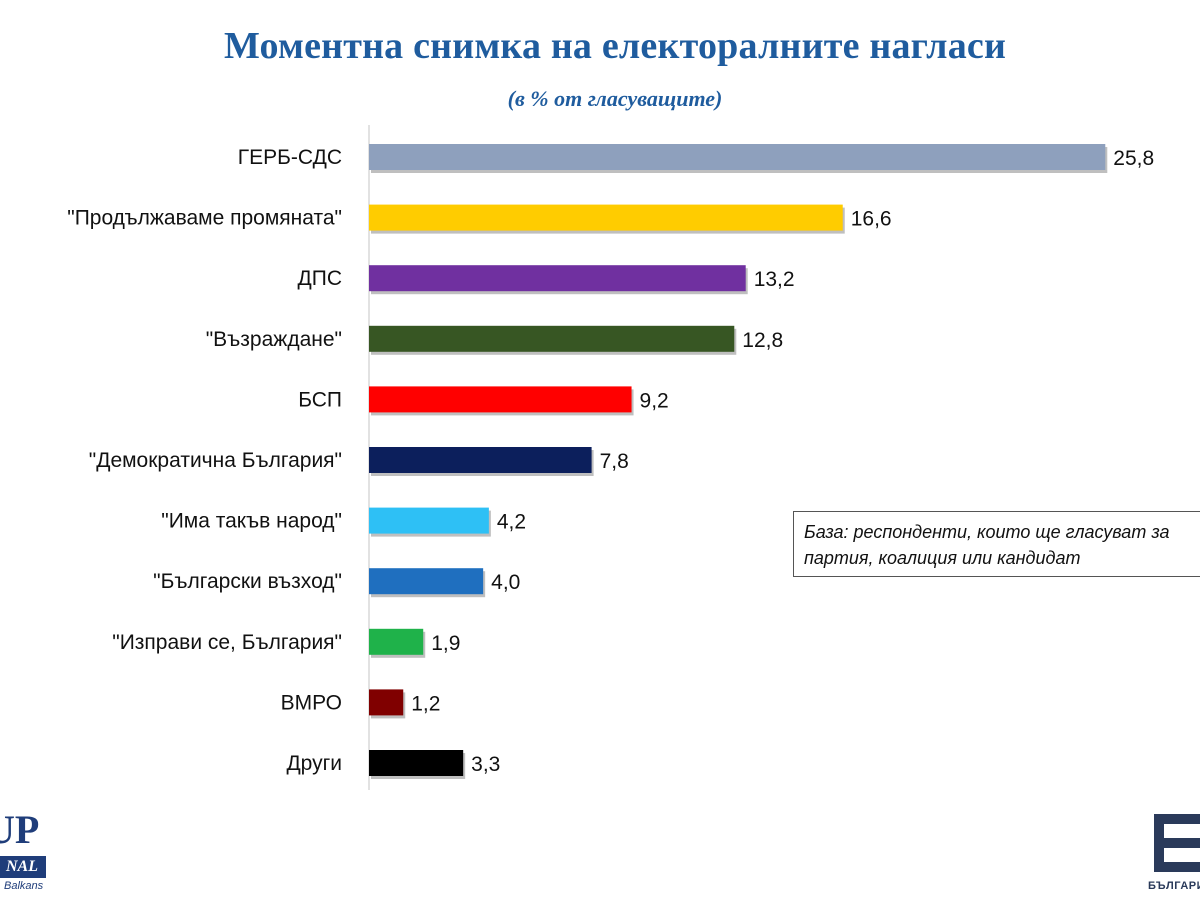 This screenshot has height=900, width=1200. What do you see at coordinates (247, 581) in the screenshot?
I see `category-label: "Български възход"` at bounding box center [247, 581].